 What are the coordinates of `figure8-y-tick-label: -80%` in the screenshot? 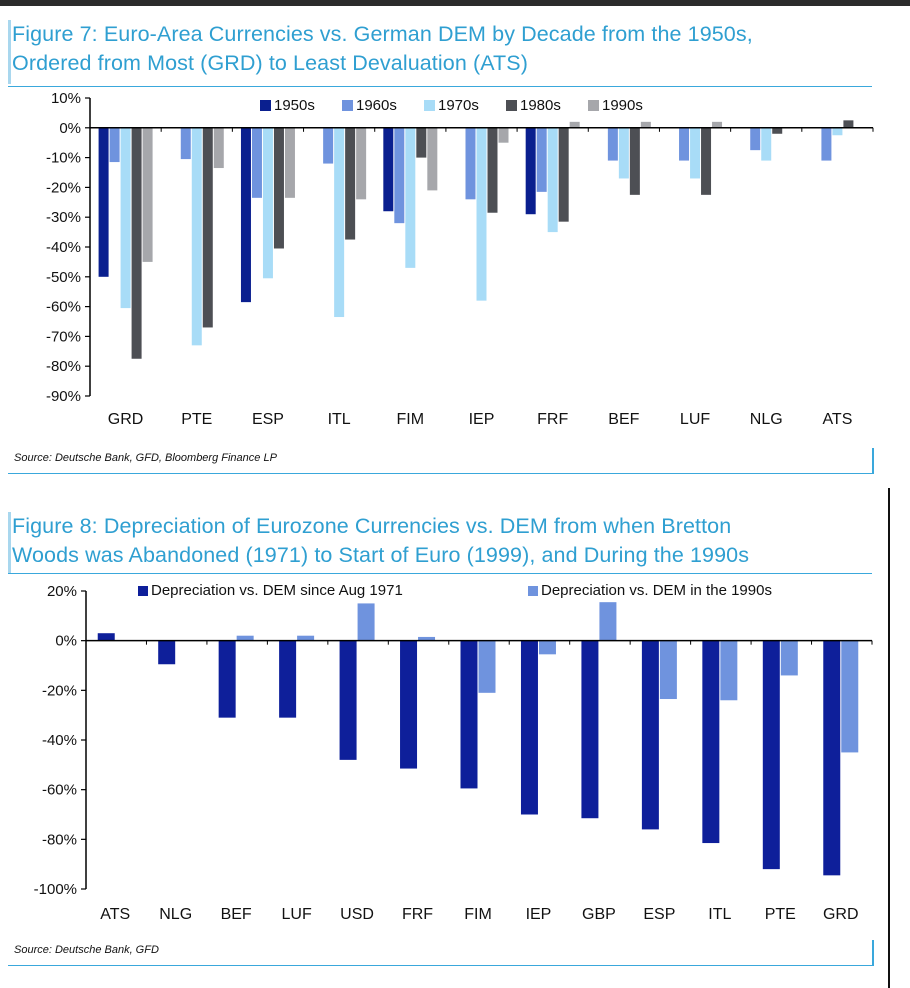 It's located at (59, 839).